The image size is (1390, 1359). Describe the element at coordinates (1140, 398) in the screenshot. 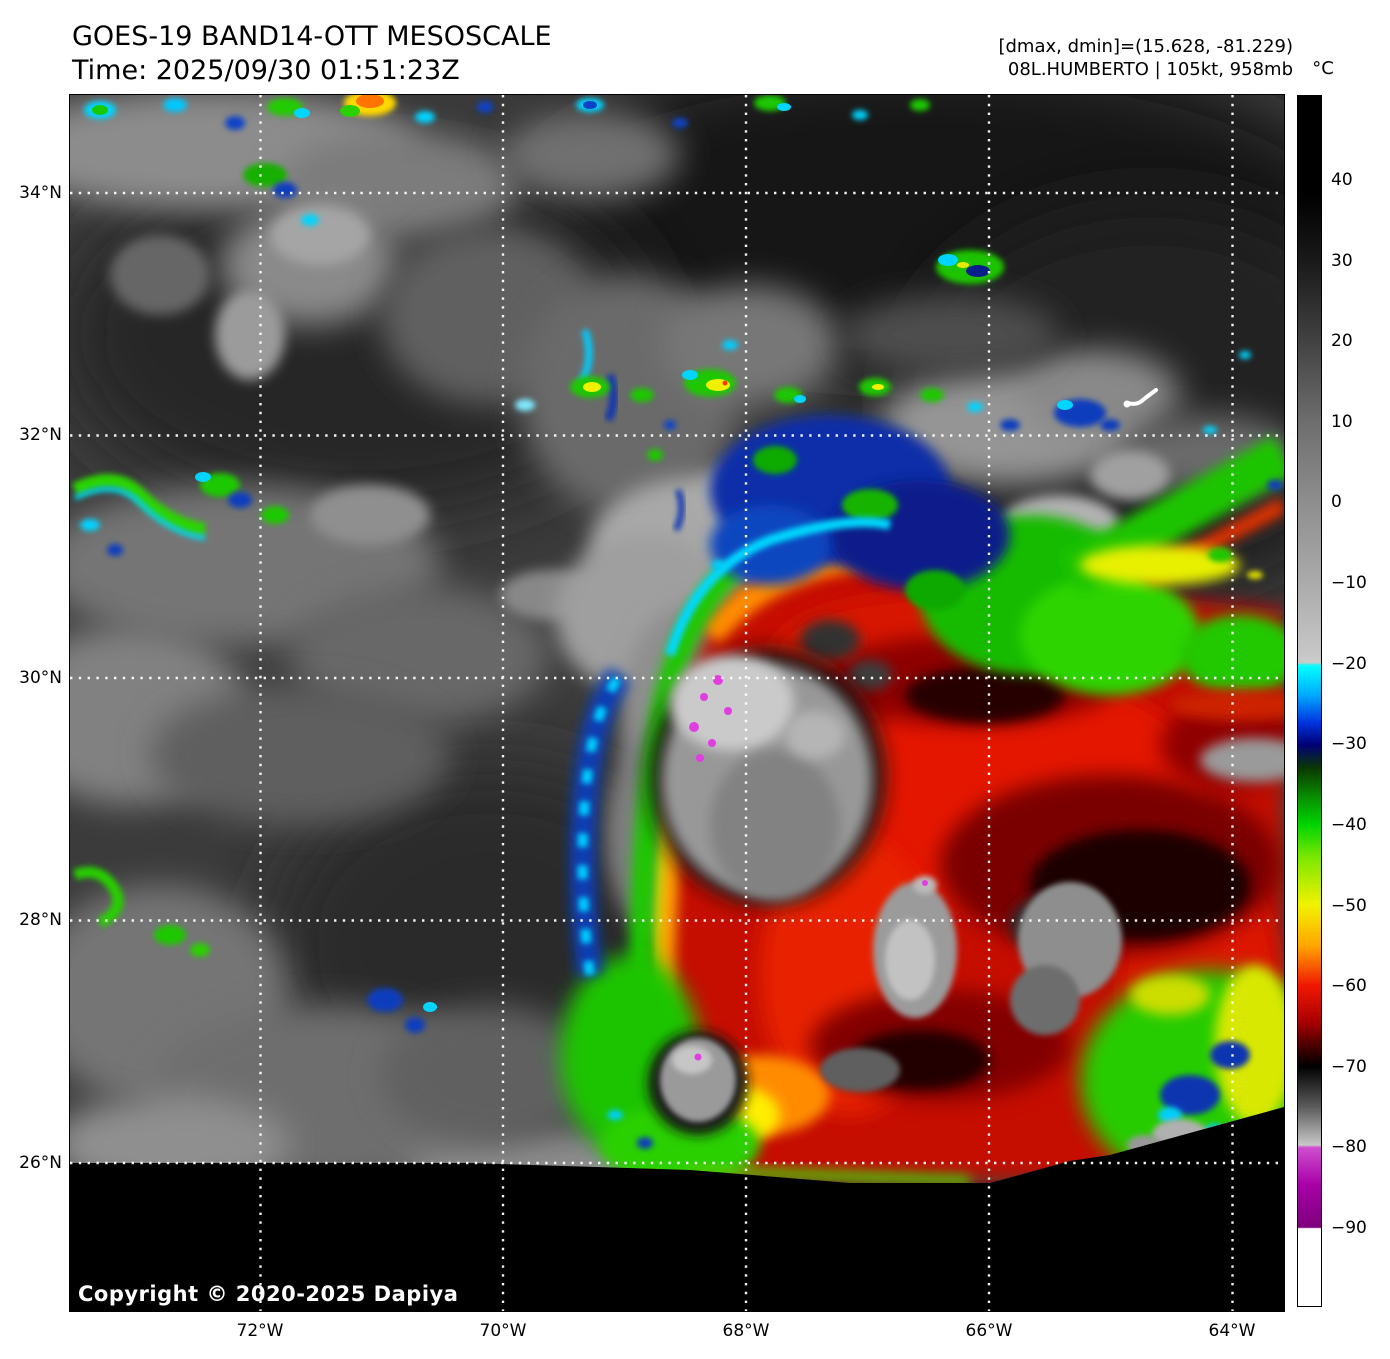

I see `aircraft-icon` at that location.